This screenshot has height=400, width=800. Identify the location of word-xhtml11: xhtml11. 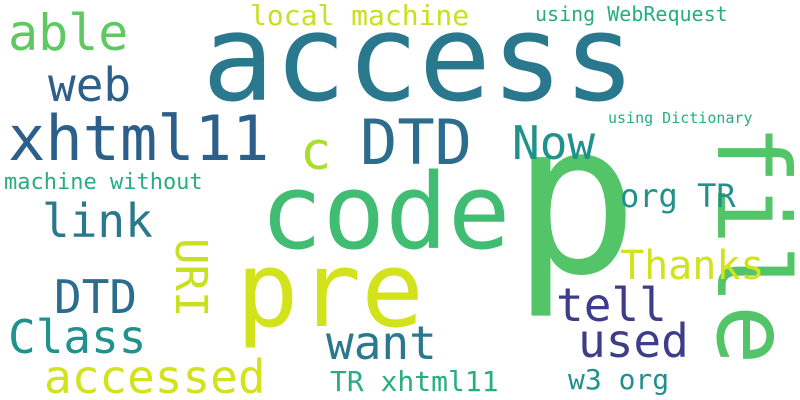
(139, 138).